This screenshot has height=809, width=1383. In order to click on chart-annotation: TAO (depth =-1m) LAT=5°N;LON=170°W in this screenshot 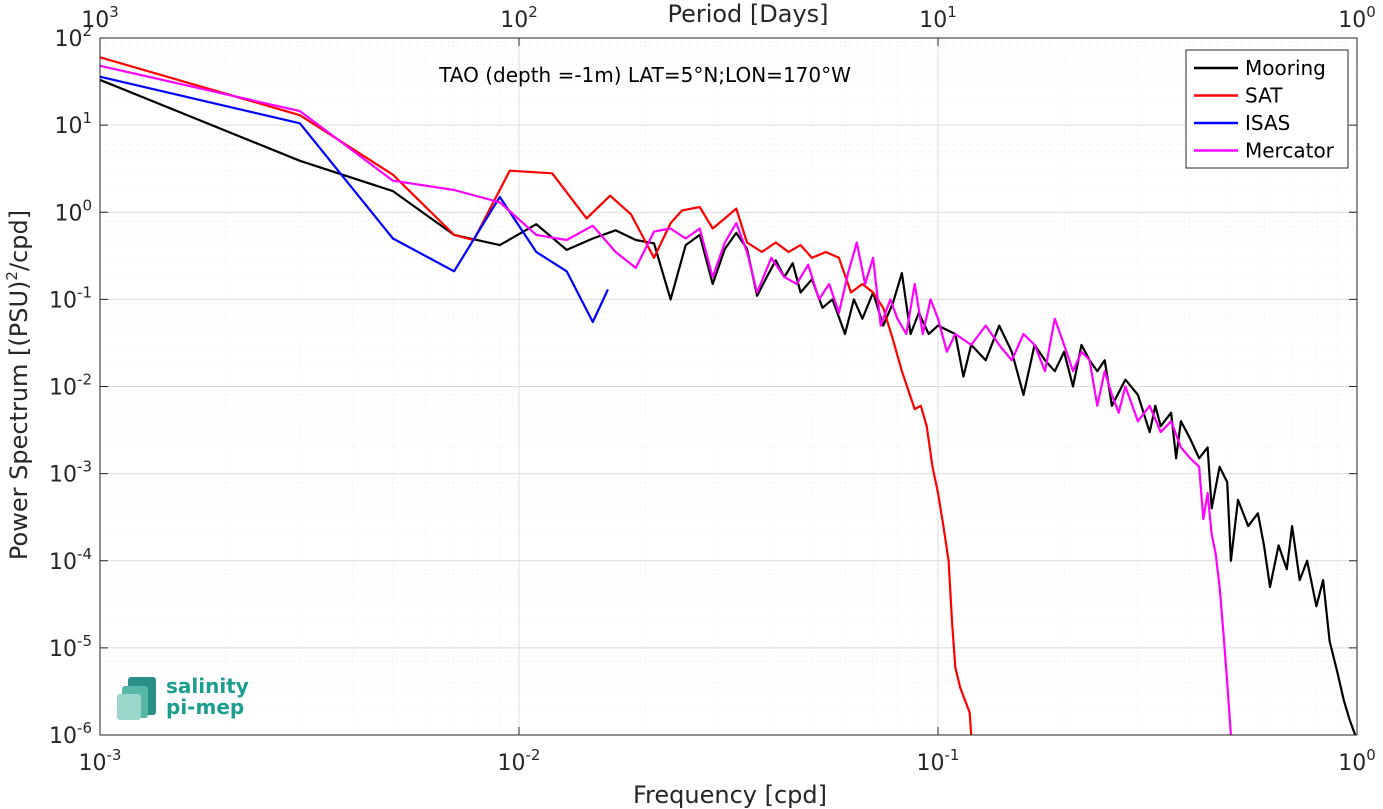, I will do `click(644, 75)`.